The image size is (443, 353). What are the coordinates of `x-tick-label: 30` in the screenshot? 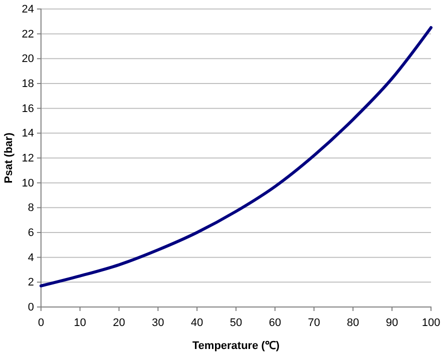 It's located at (158, 323).